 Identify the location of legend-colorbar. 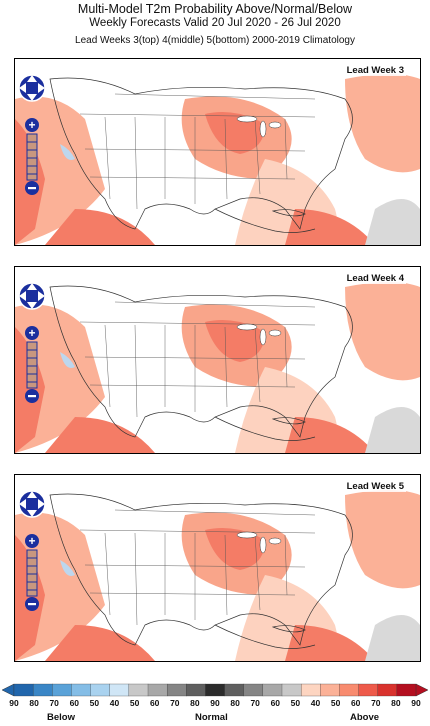
(215, 690).